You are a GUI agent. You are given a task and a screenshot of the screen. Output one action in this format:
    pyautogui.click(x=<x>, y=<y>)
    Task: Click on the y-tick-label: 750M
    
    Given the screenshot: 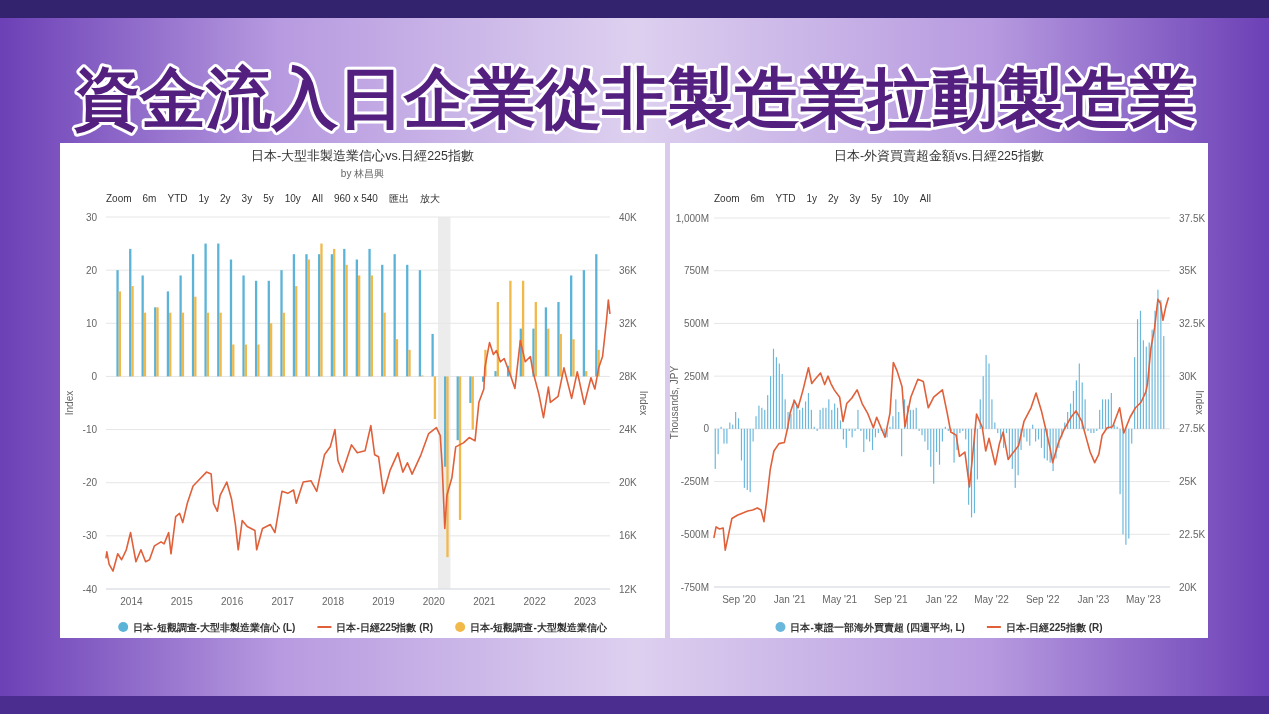 What is the action you would take?
    pyautogui.click(x=696, y=271)
    